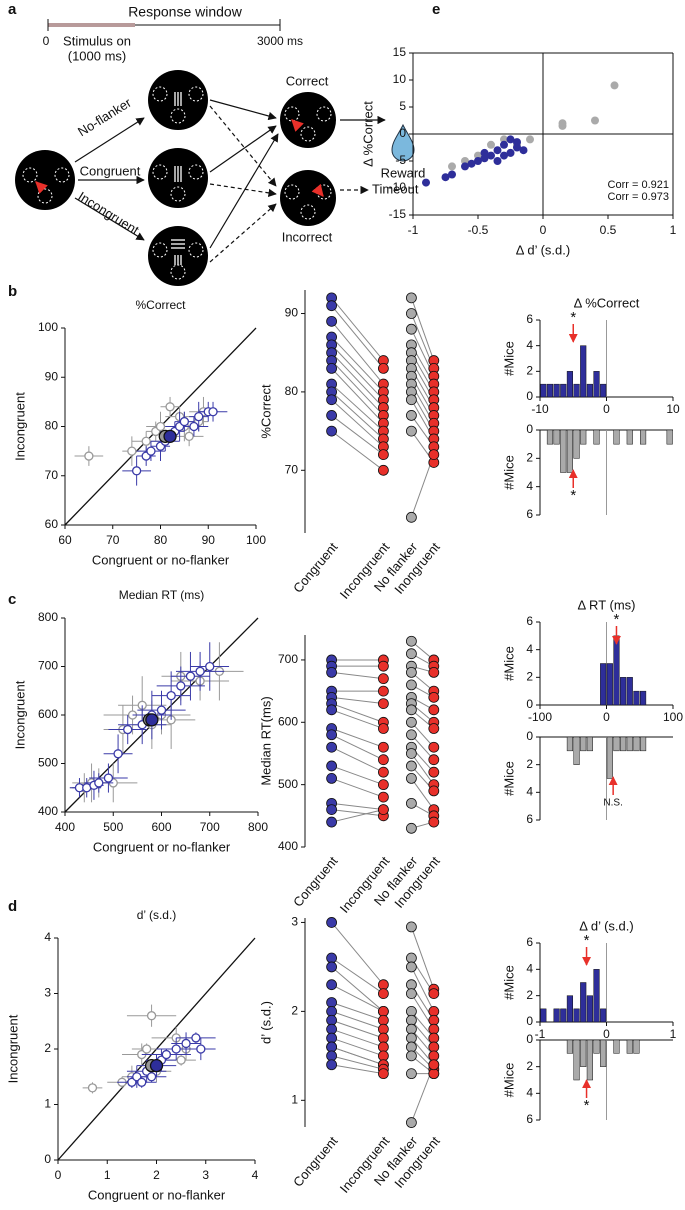  Describe the element at coordinates (12, 291) in the screenshot. I see `panel-label: b` at that location.